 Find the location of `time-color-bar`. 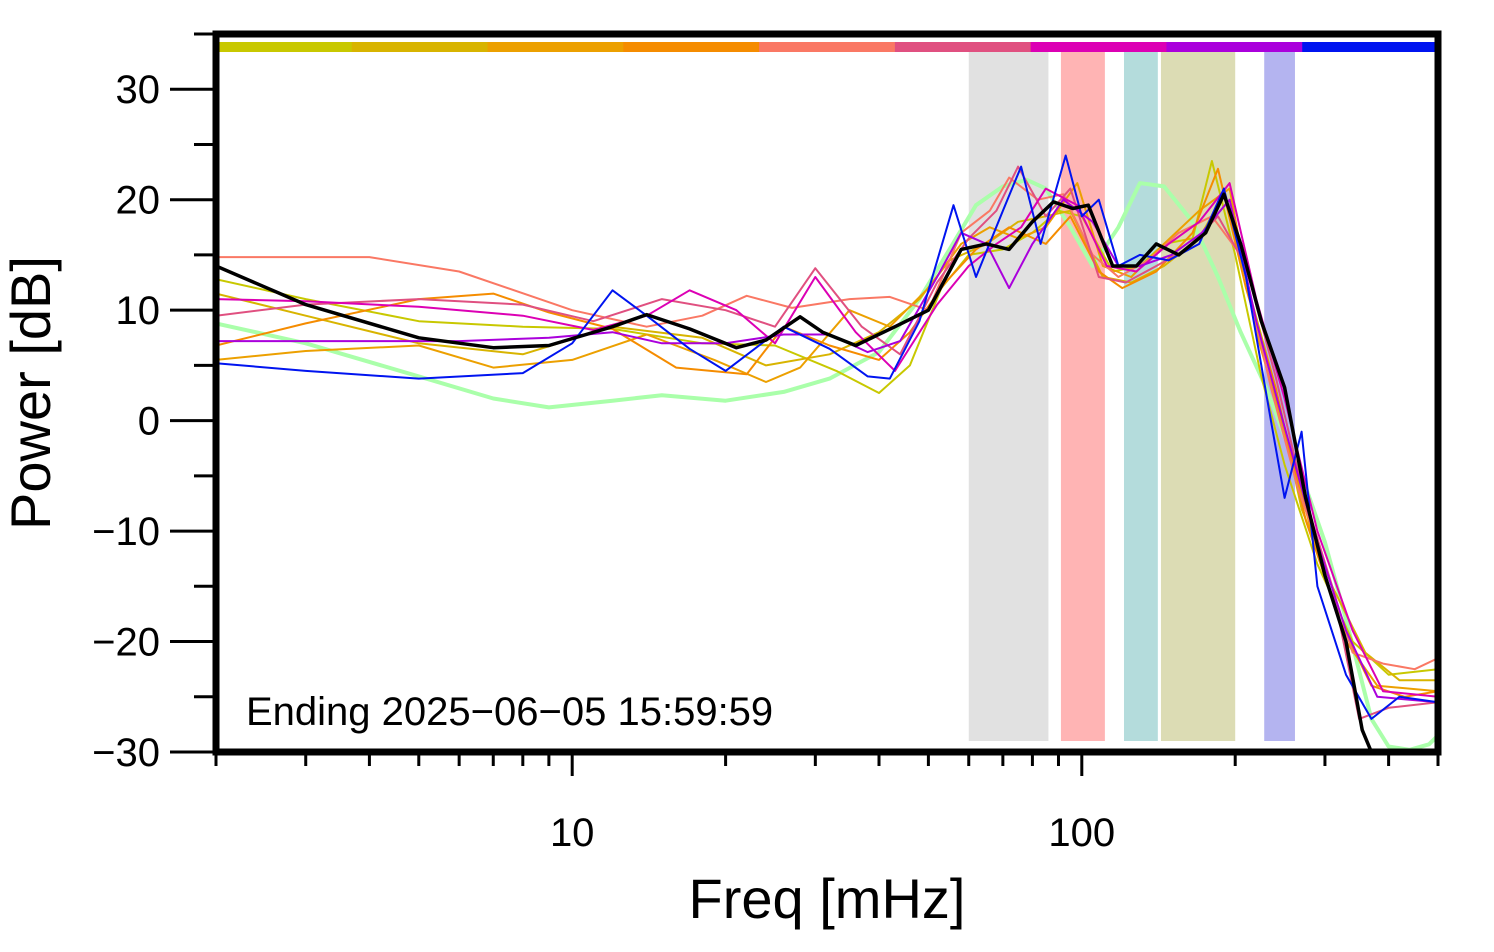

time-color-bar is located at coordinates (827, 47).